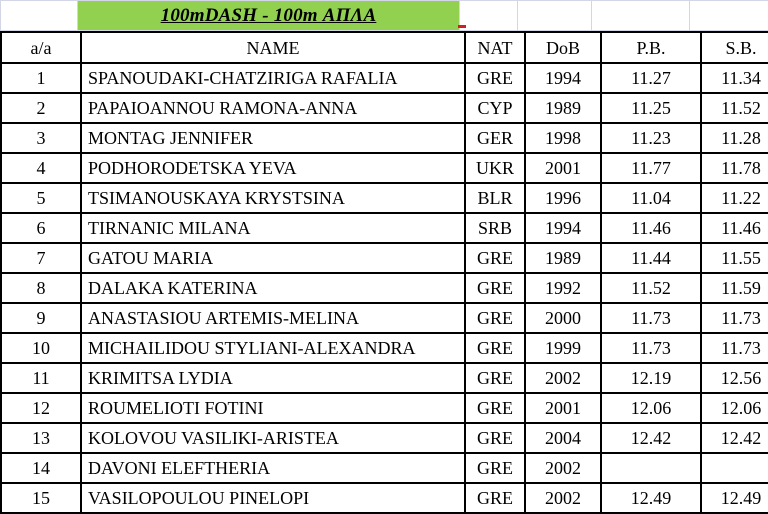 Image resolution: width=768 pixels, height=514 pixels. I want to click on table-row: 8 DALAKA KATERINA GRE 1992 11.52 11.59, so click(384, 288).